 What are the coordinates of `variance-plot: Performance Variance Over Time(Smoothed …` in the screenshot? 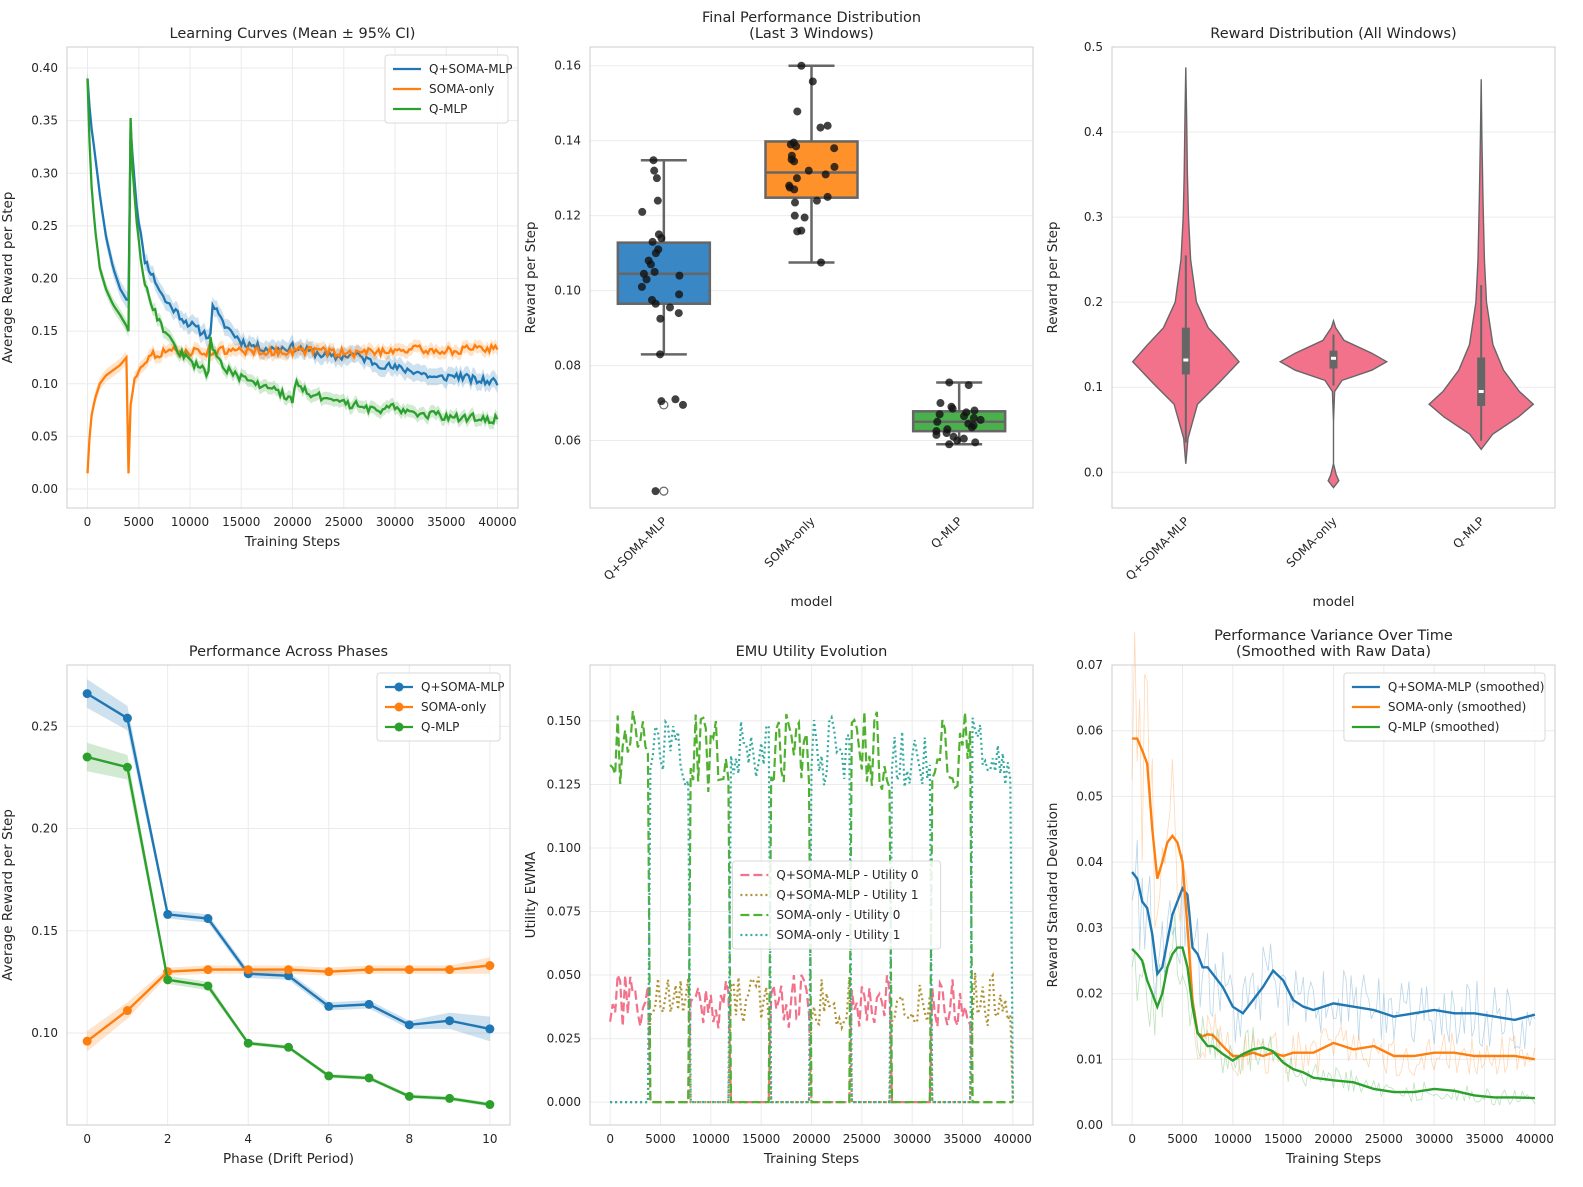 It's located at (1300, 897).